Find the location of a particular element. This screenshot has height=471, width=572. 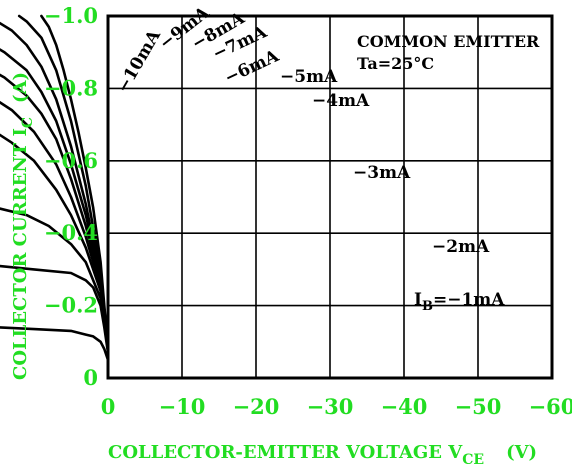

y-tick-label: −0.2 is located at coordinates (71, 305).